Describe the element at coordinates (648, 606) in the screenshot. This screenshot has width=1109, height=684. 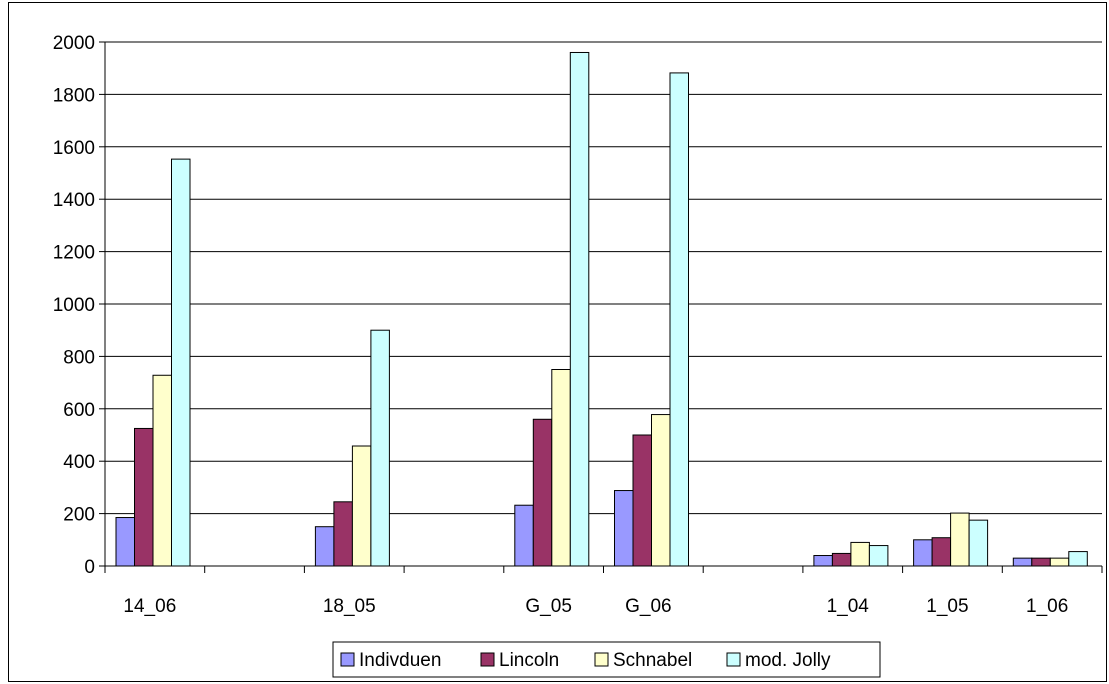
I see `x-tick-label: G_06` at that location.